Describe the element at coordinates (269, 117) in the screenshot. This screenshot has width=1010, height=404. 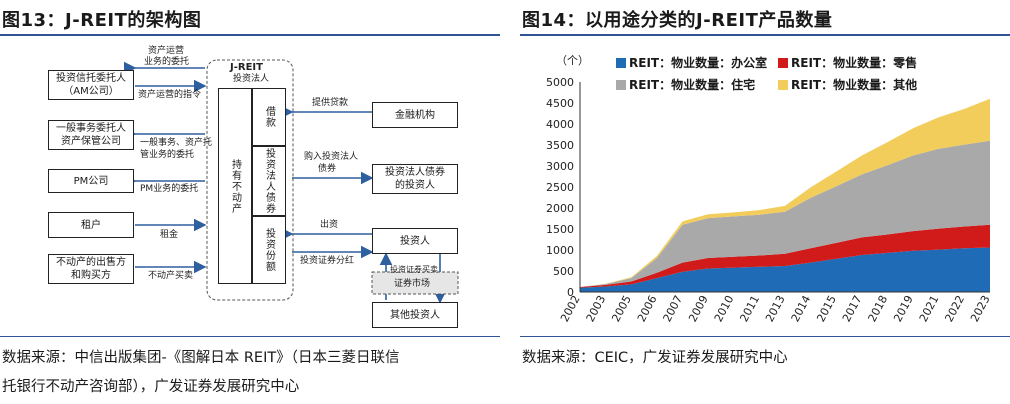
I see `loan-cell: 借款` at that location.